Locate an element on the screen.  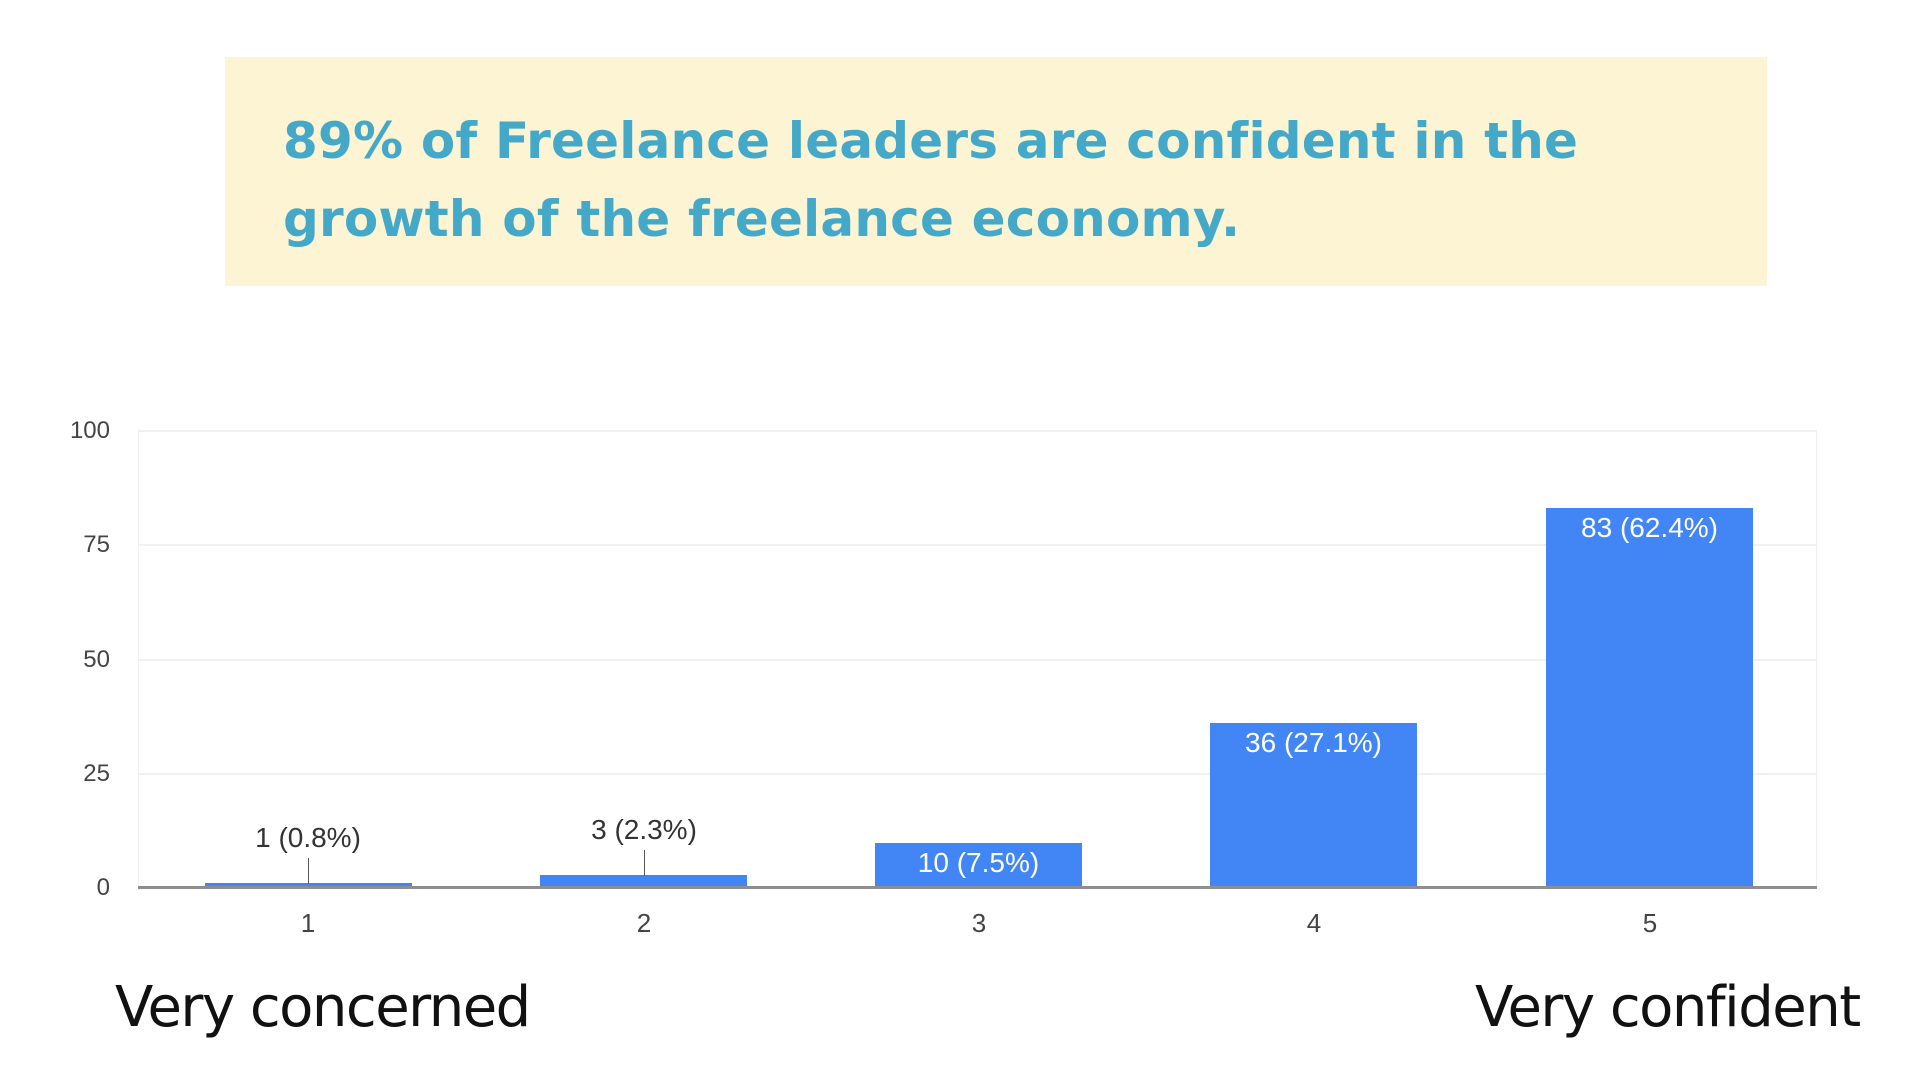
x-tick-label: 4 is located at coordinates (1314, 923).